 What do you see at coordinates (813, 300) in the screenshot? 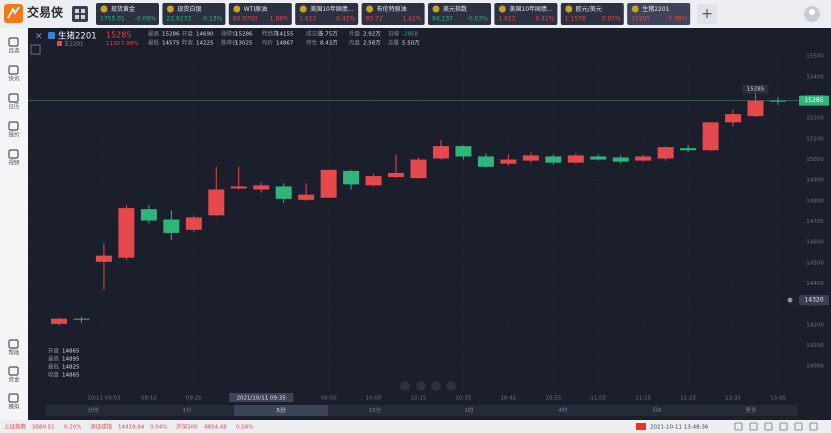
I see `alert-price-label: 14320` at bounding box center [813, 300].